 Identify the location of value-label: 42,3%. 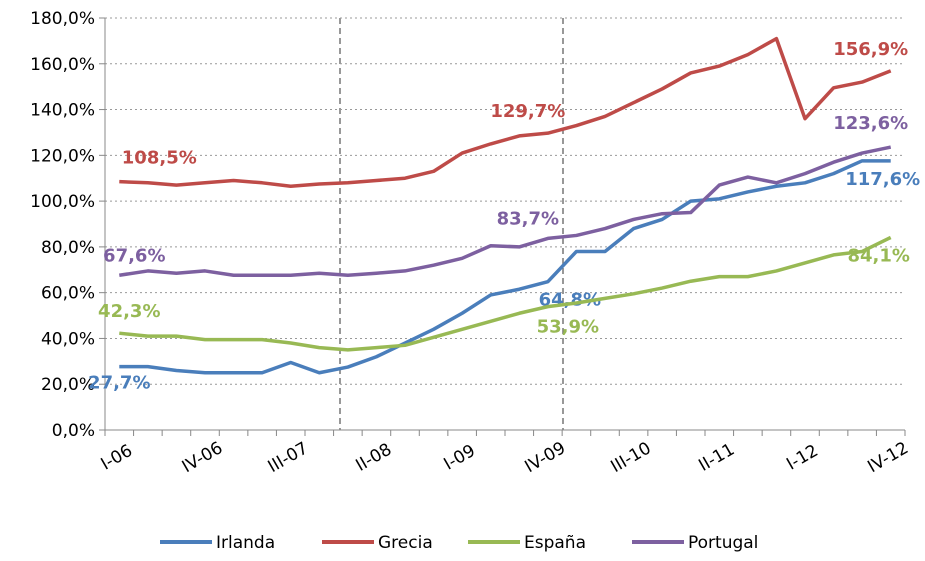
(129, 311).